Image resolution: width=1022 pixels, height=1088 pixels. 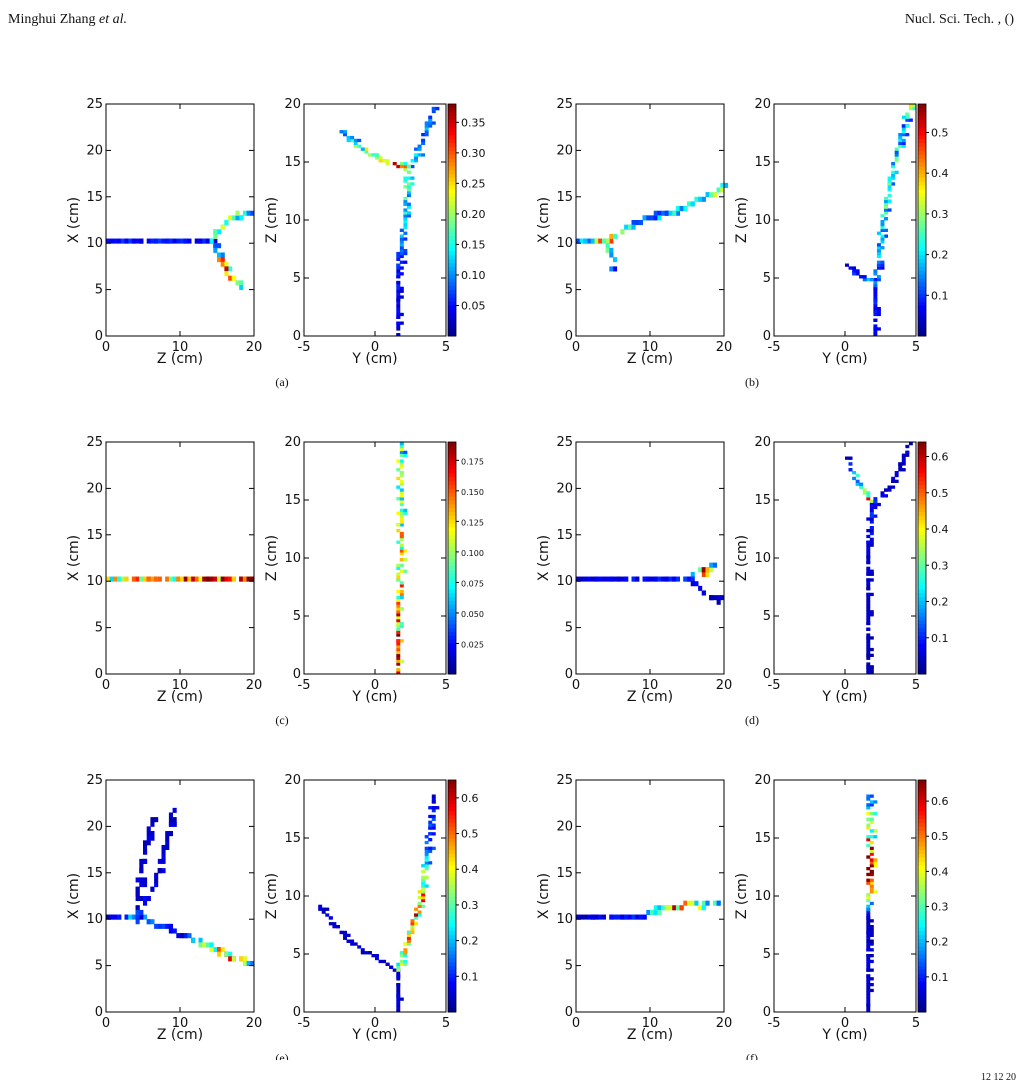 What do you see at coordinates (922, 558) in the screenshot?
I see `colorbar` at bounding box center [922, 558].